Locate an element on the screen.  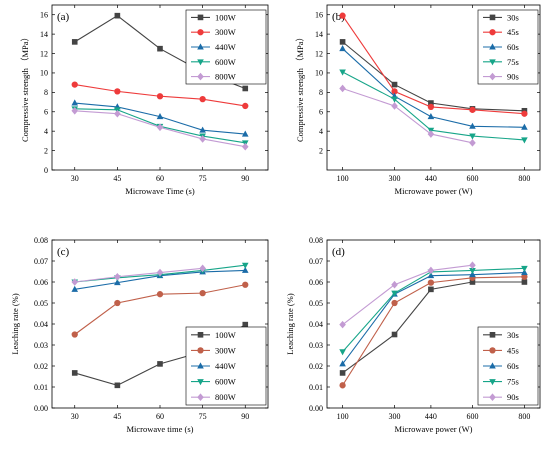
panel-label: (d) is located at coordinates (338, 252).